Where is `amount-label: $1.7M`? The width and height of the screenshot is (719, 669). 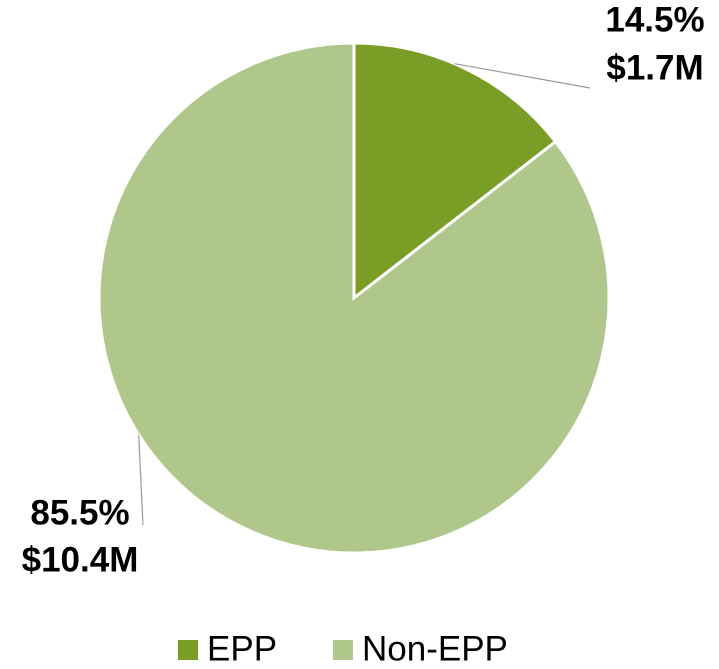 amount-label: $1.7M is located at coordinates (654, 67).